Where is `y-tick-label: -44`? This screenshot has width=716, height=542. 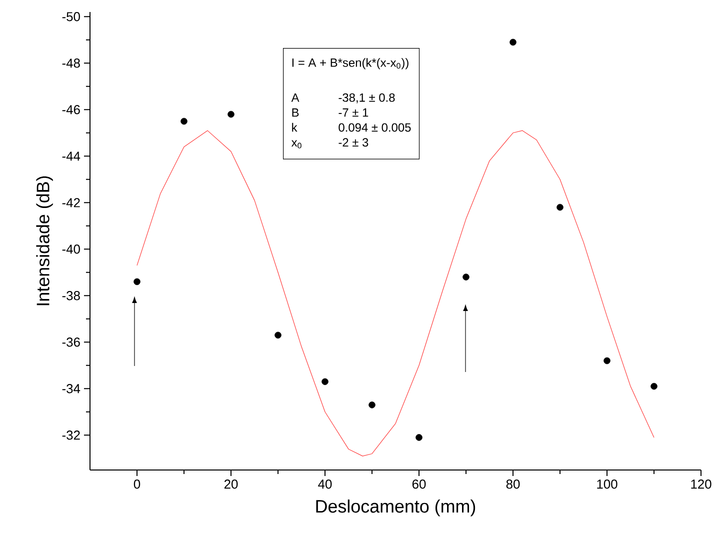 y-tick-label: -44 is located at coordinates (71, 156).